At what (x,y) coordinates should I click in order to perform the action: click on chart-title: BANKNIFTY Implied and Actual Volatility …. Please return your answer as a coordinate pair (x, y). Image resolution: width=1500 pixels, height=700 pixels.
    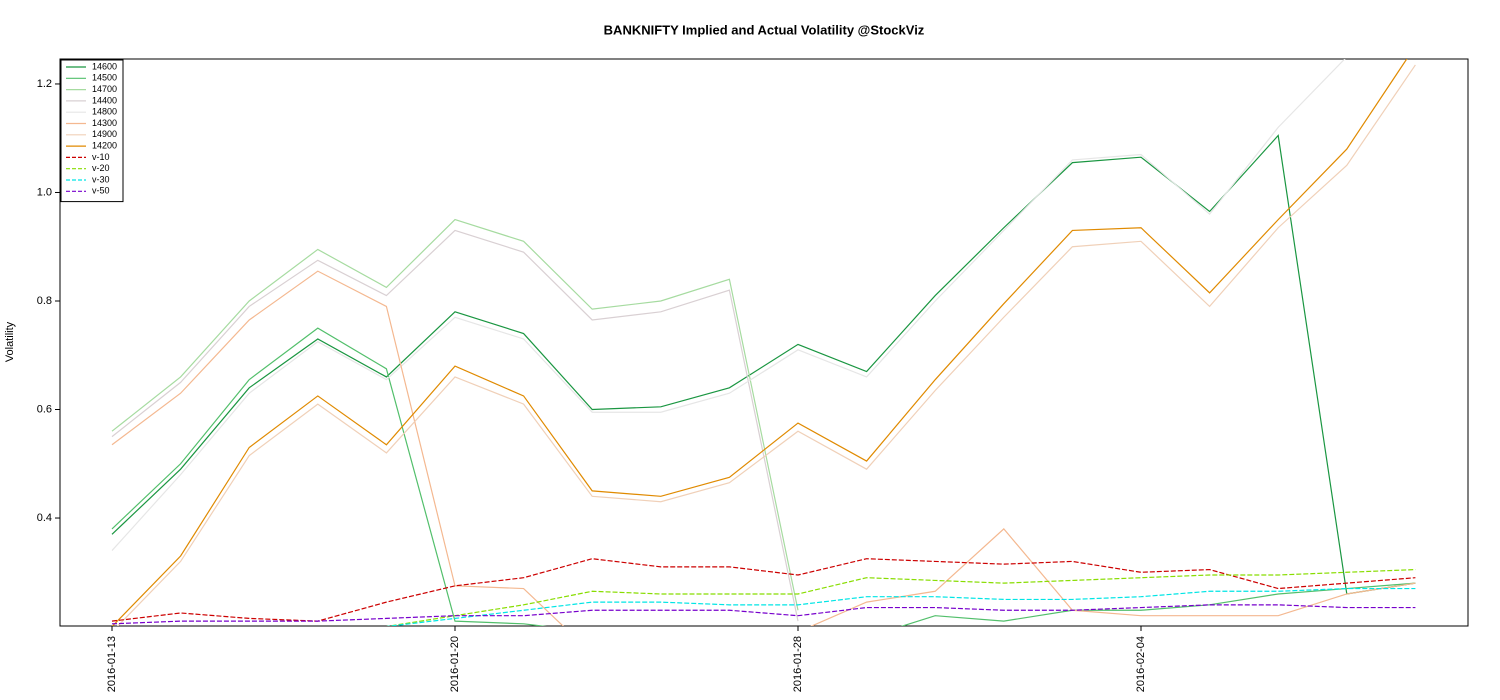
    Looking at the image, I should click on (764, 29).